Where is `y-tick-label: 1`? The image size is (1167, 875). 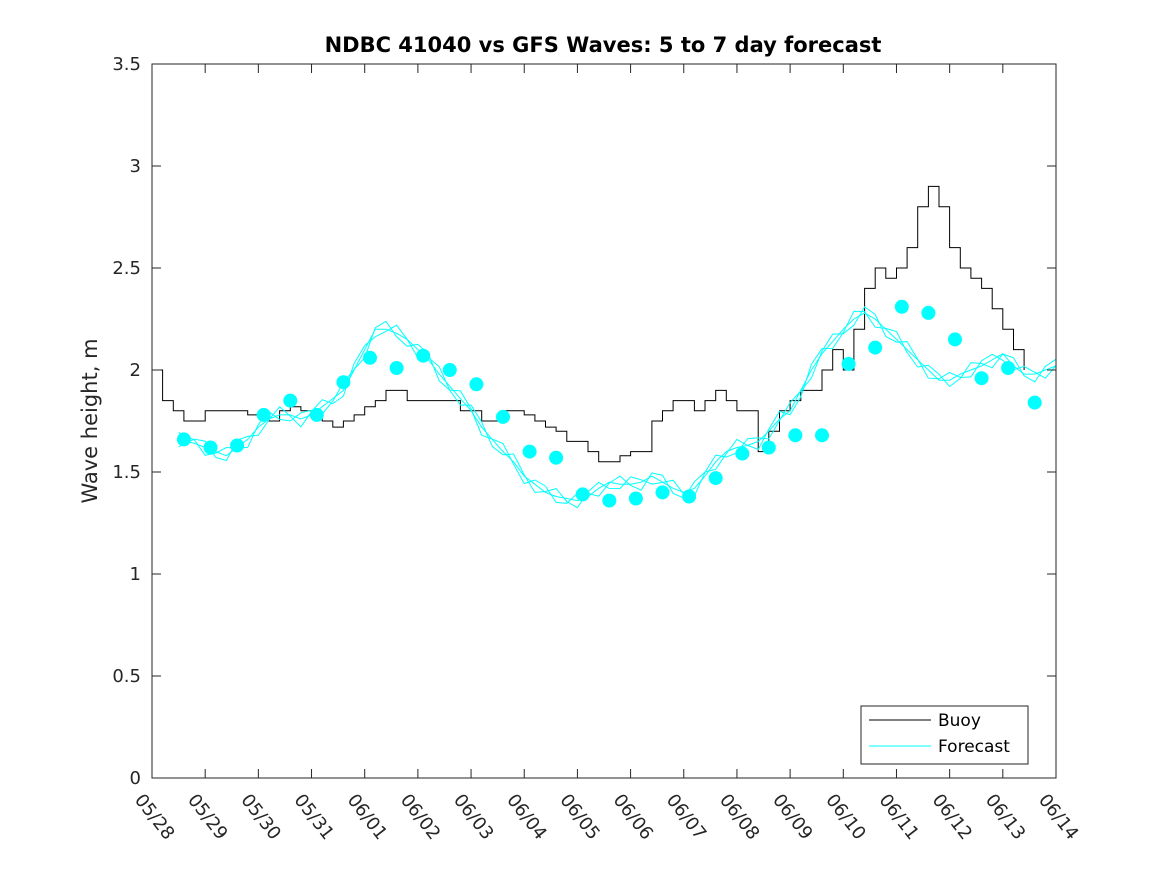
y-tick-label: 1 is located at coordinates (135, 574).